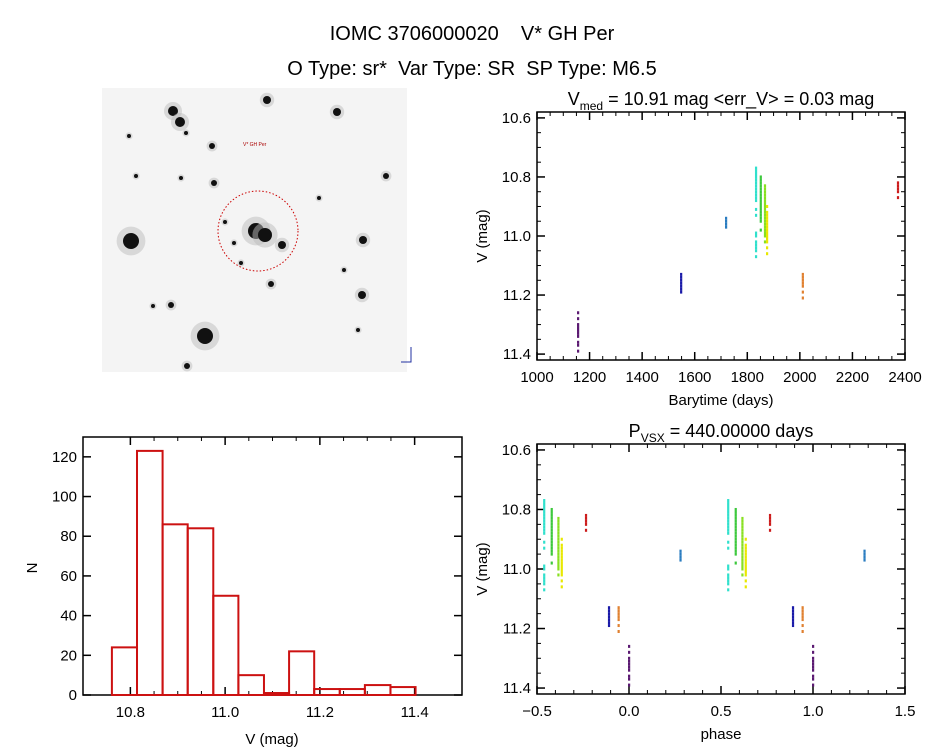  I want to click on y-tick-label: 120, so click(64, 457).